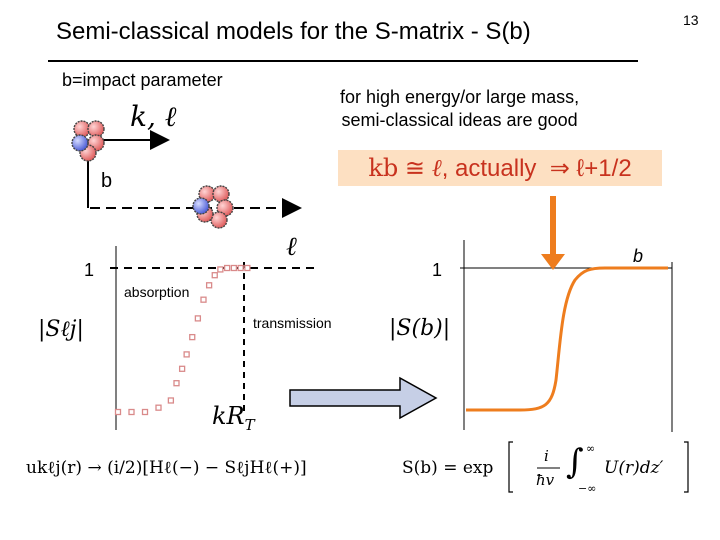 This screenshot has height=540, width=720. I want to click on relation-actually: , actually, so click(489, 168).